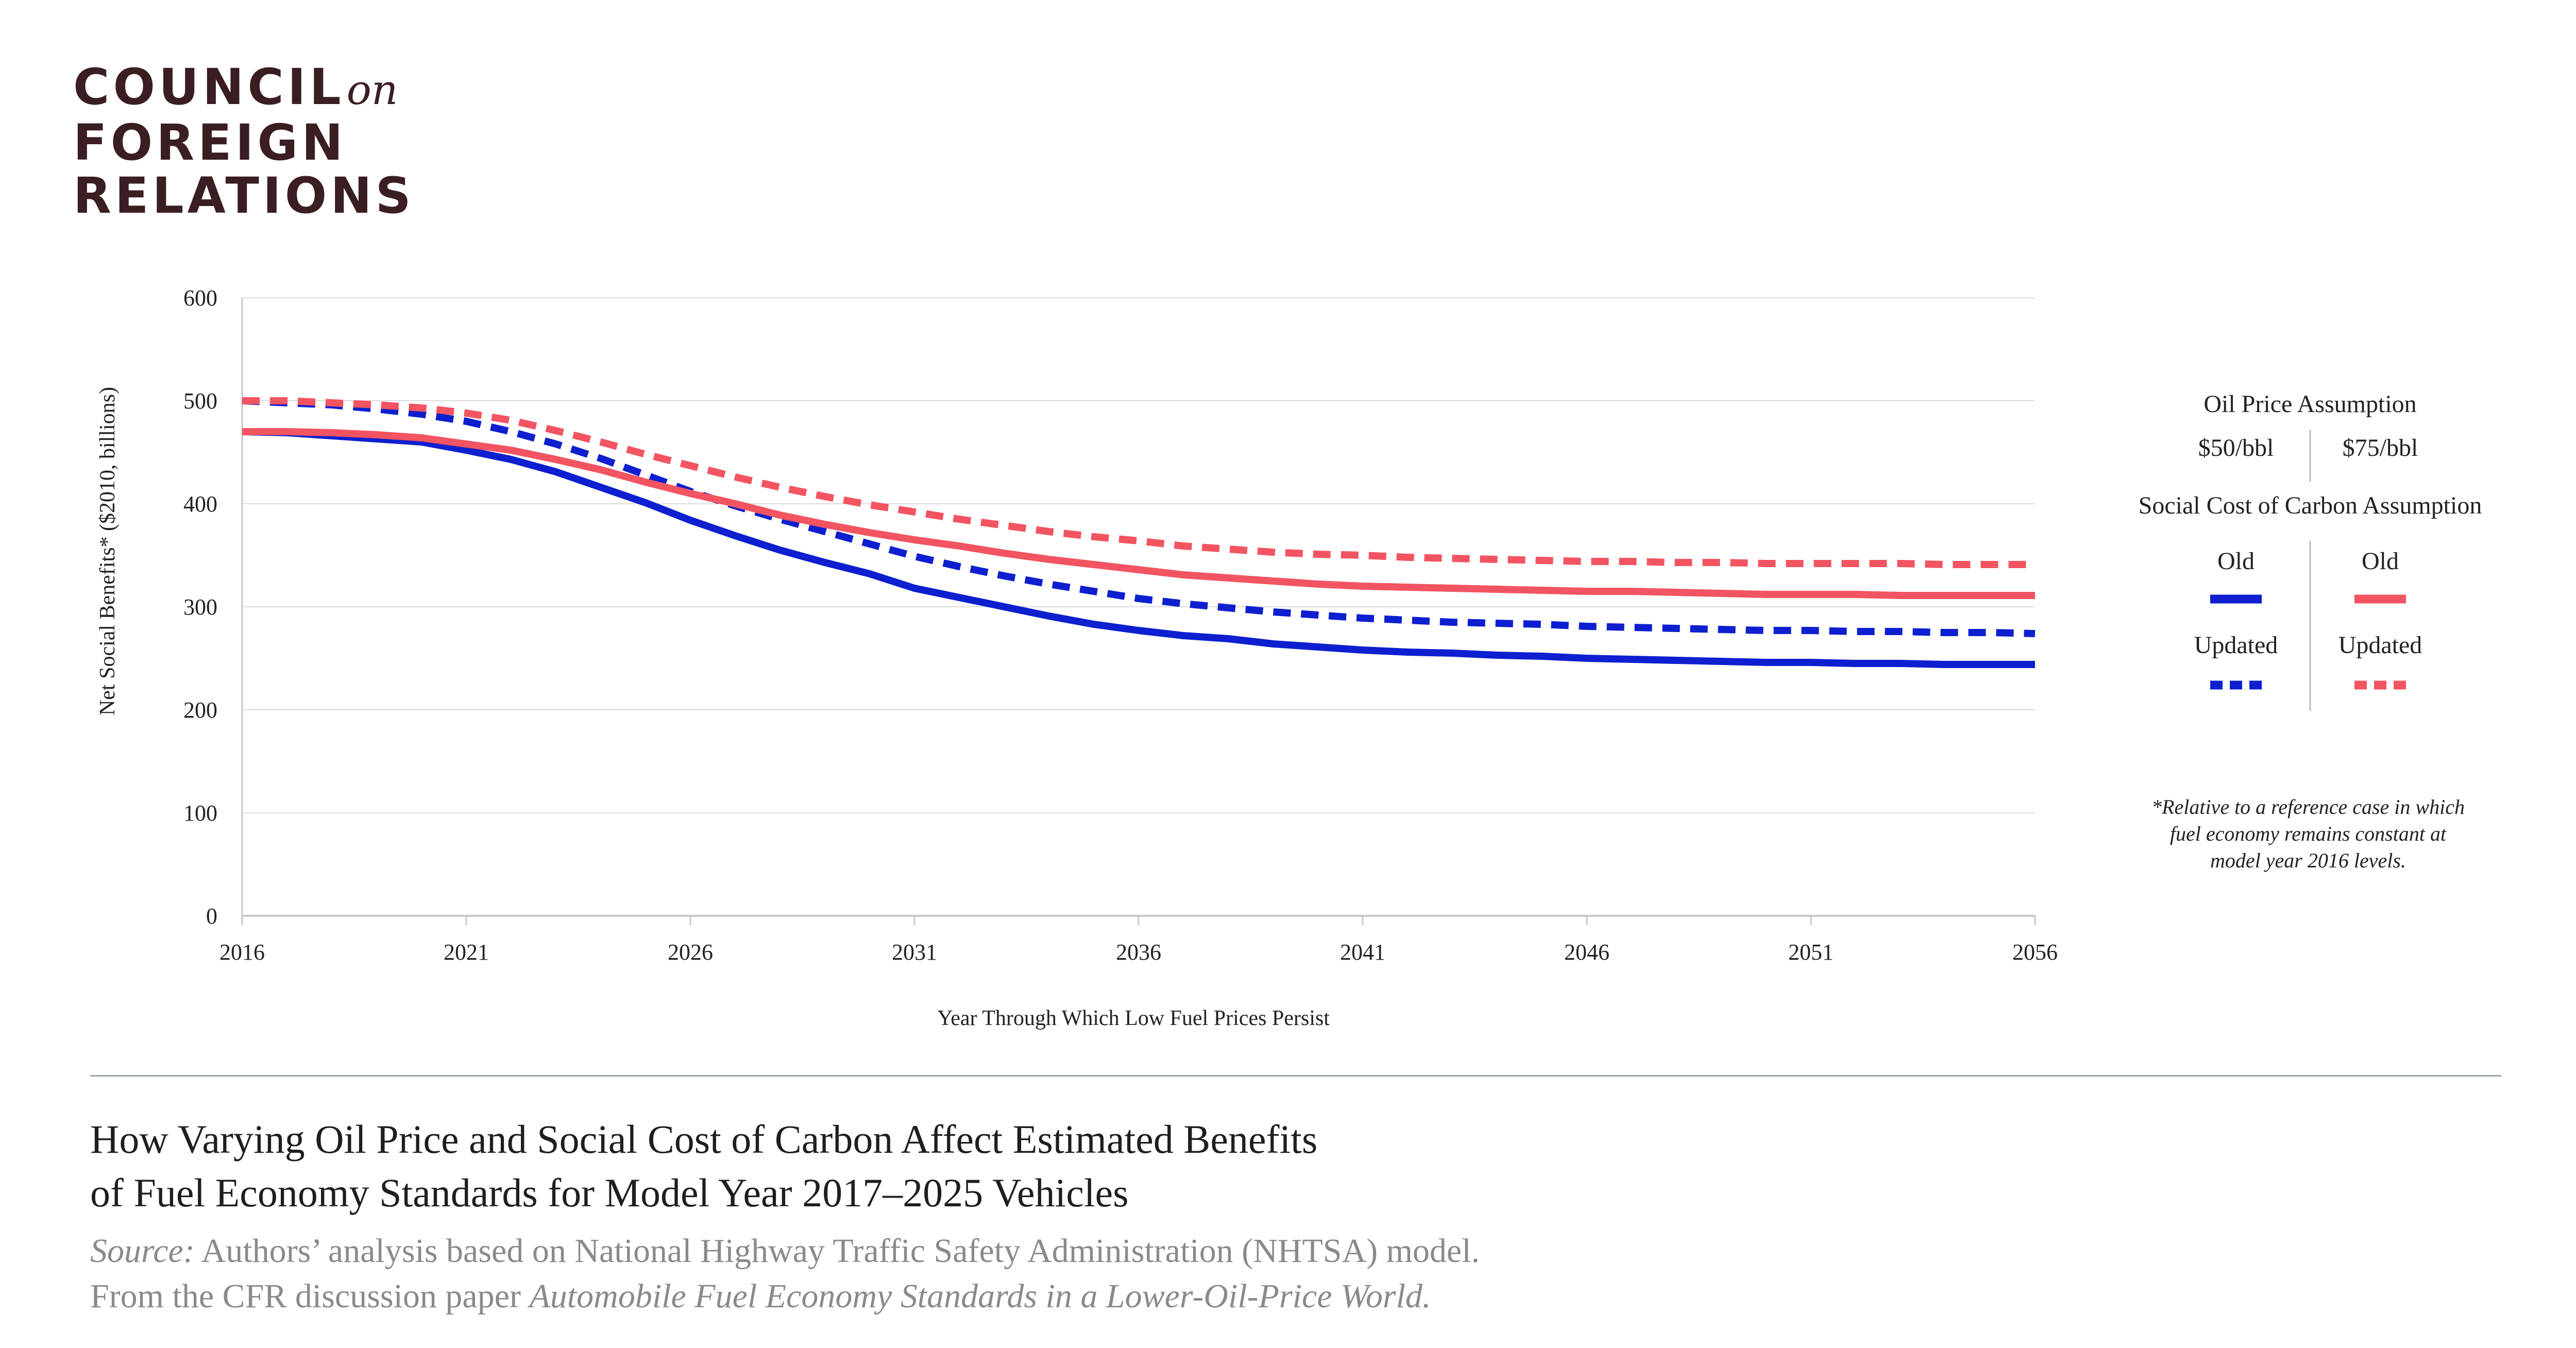 This screenshot has height=1348, width=2576. I want to click on y-axis-label: Net Social Benefits* ($2010, billions), so click(108, 551).